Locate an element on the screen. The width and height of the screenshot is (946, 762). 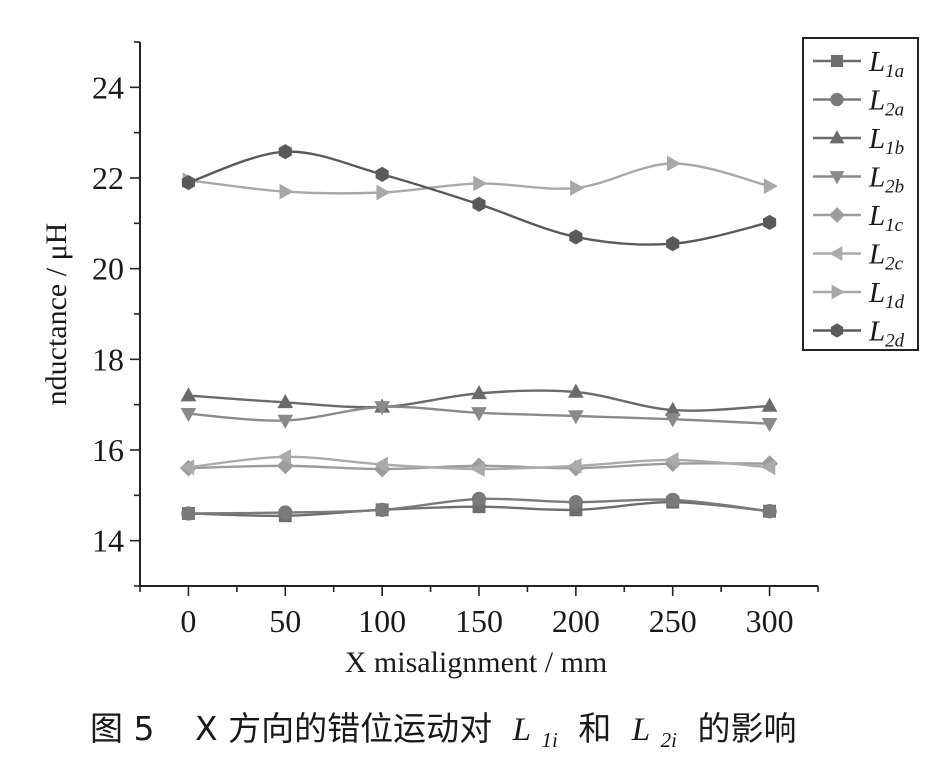
x-tick-label: 200 is located at coordinates (576, 621).